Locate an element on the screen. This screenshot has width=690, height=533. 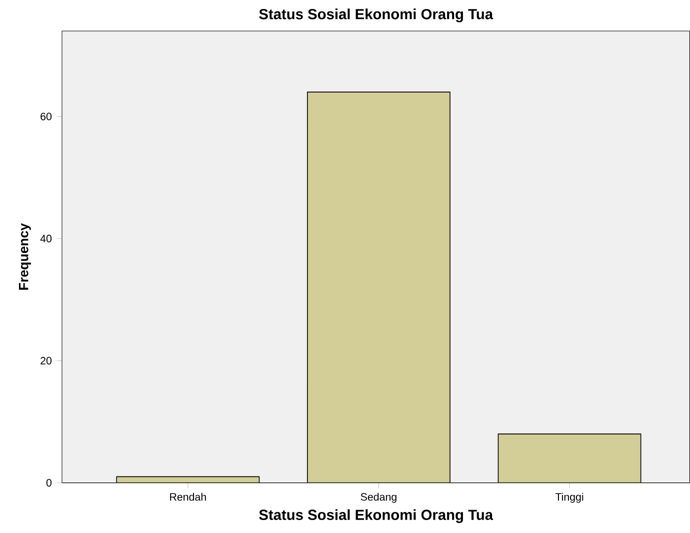
x-tick-label: Tinggi is located at coordinates (569, 497).